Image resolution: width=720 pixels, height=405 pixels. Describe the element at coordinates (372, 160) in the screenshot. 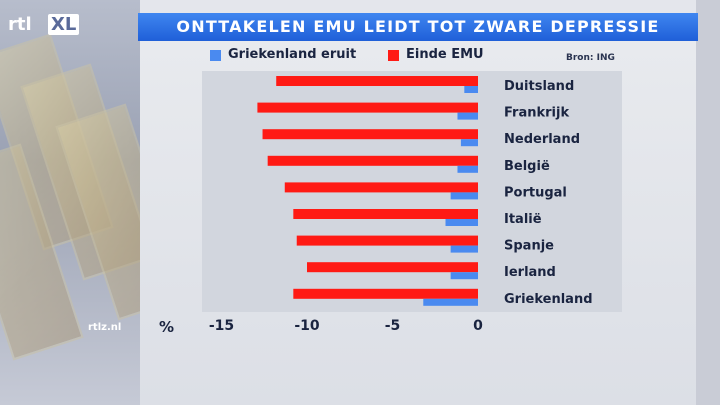

I see `bar-einde-emu-belgie` at that location.